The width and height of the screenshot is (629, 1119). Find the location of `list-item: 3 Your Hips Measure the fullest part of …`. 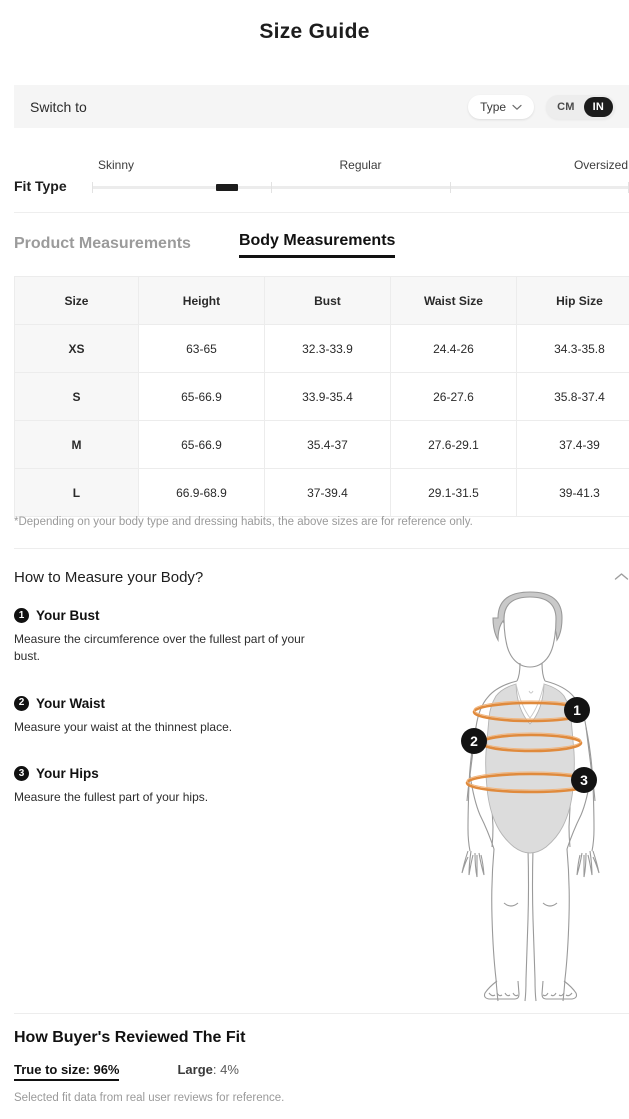

list-item: 3 Your Hips Measure the fullest part of … is located at coordinates (179, 786).